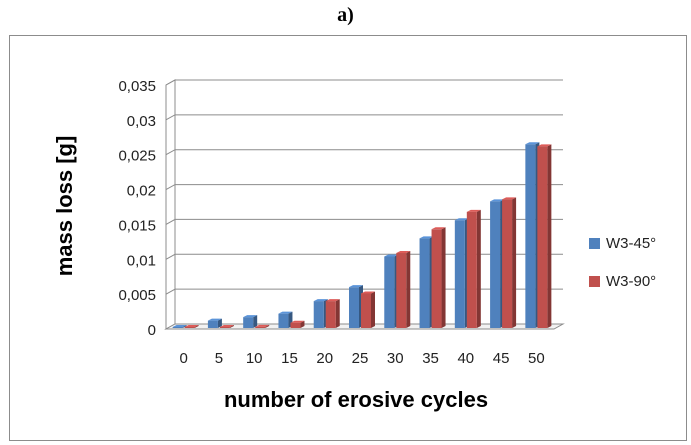  I want to click on x-tick-label: 30, so click(395, 358).